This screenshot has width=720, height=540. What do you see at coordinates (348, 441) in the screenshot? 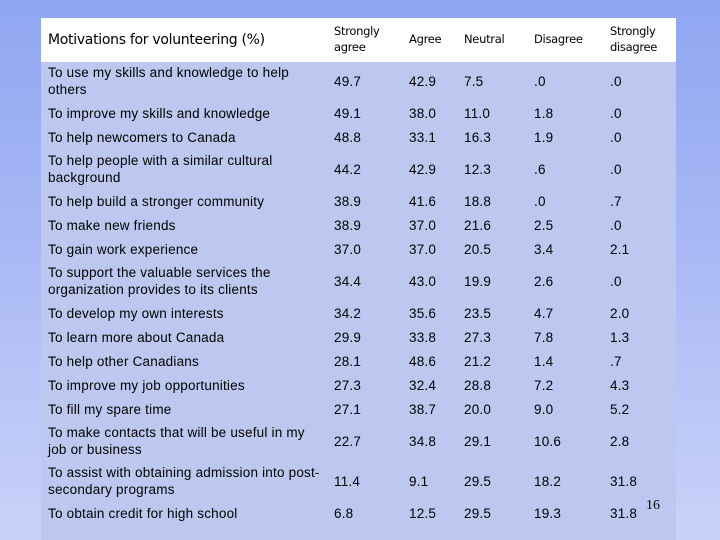
I see `strongly-agree-cell: 22.7` at bounding box center [348, 441].